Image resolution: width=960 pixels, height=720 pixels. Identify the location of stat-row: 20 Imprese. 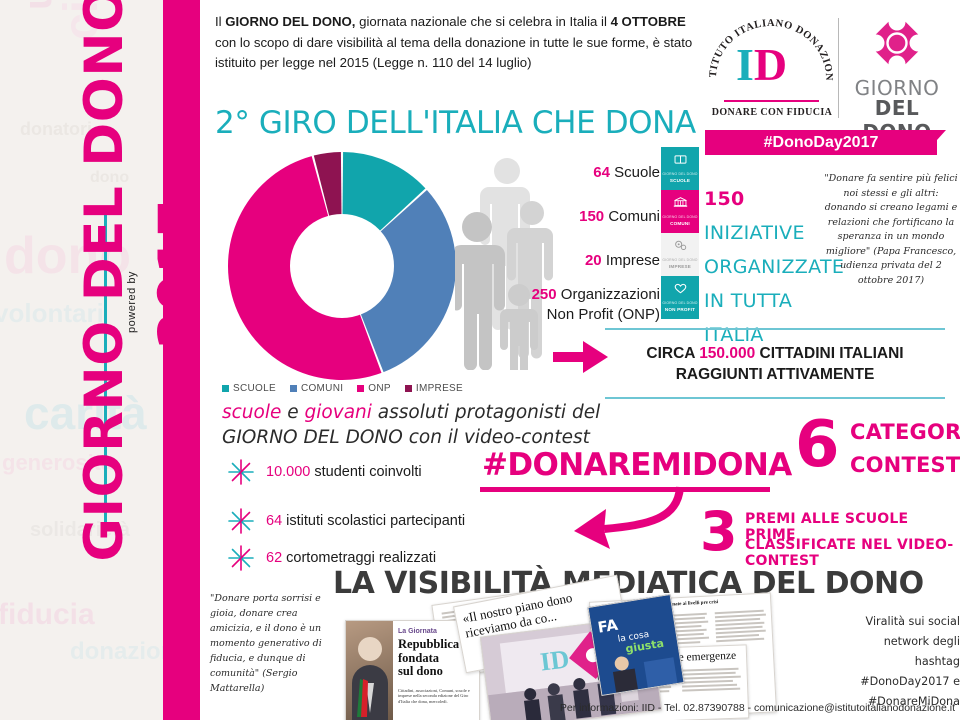
(570, 261).